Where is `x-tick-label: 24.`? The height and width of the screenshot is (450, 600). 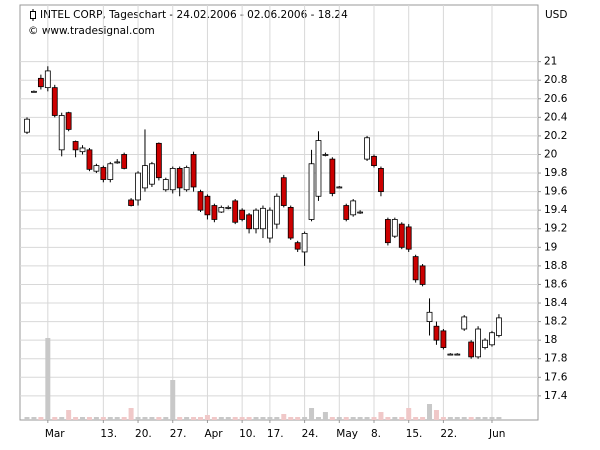
x-tick-label: 24. is located at coordinates (310, 434).